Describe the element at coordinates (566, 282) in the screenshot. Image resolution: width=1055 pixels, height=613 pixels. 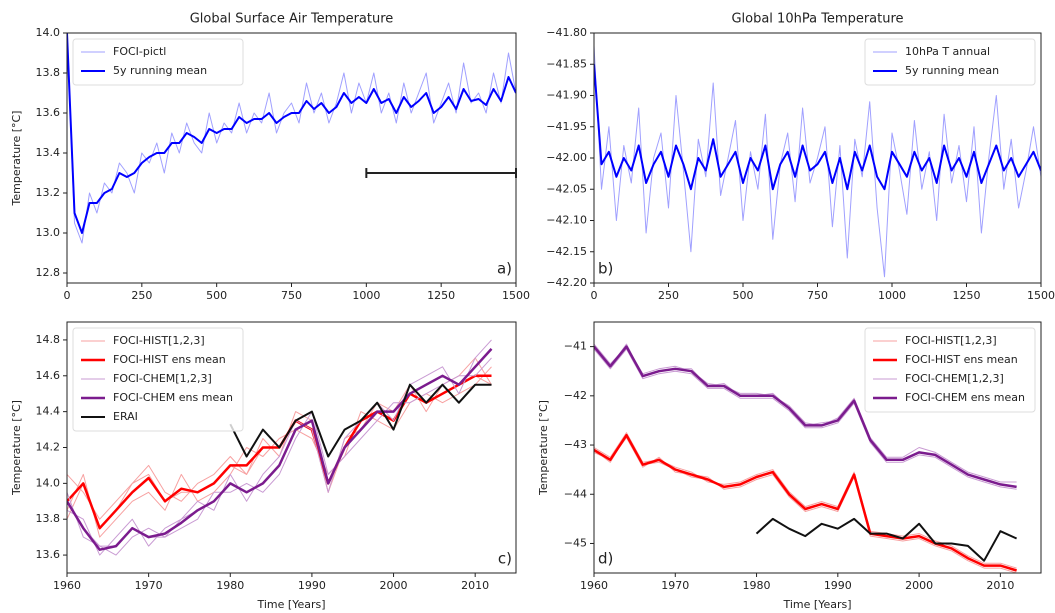
I see `y-tick-label: −42.20` at that location.